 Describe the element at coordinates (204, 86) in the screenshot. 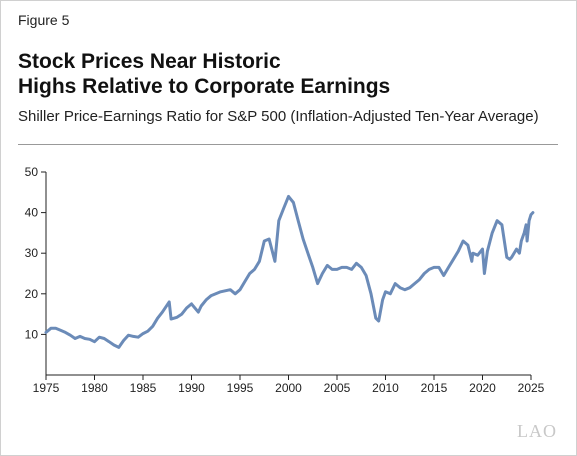

I see `chart-title-line-2: Highs Relative to Corporate Earnings` at that location.